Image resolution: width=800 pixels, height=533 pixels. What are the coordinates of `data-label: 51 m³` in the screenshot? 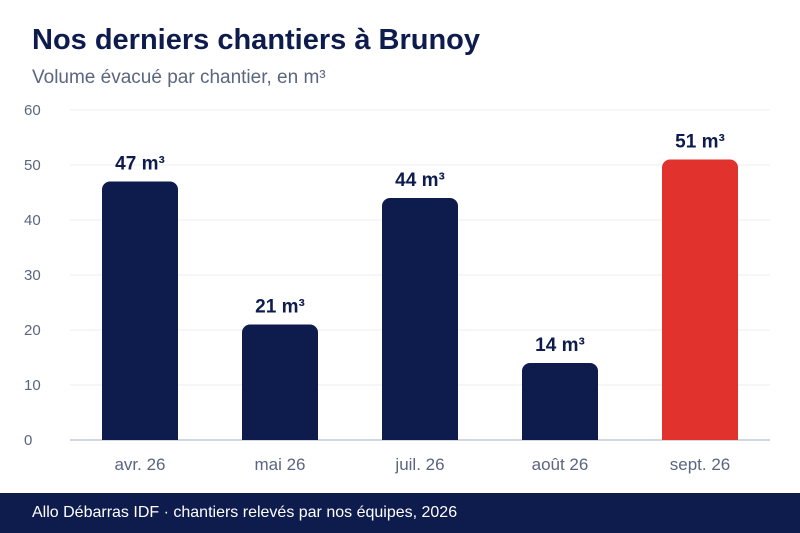 It's located at (700, 142).